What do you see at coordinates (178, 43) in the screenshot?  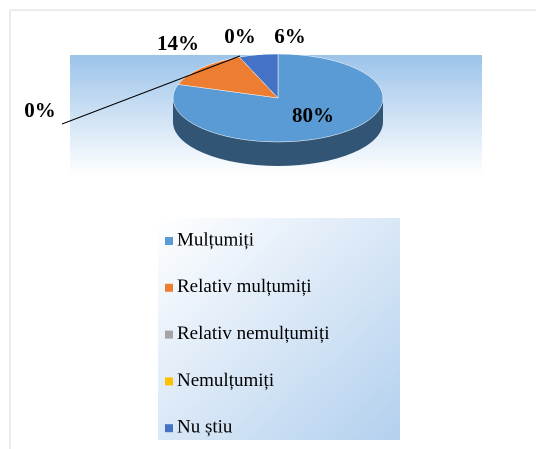 I see `data-label: 14%` at bounding box center [178, 43].